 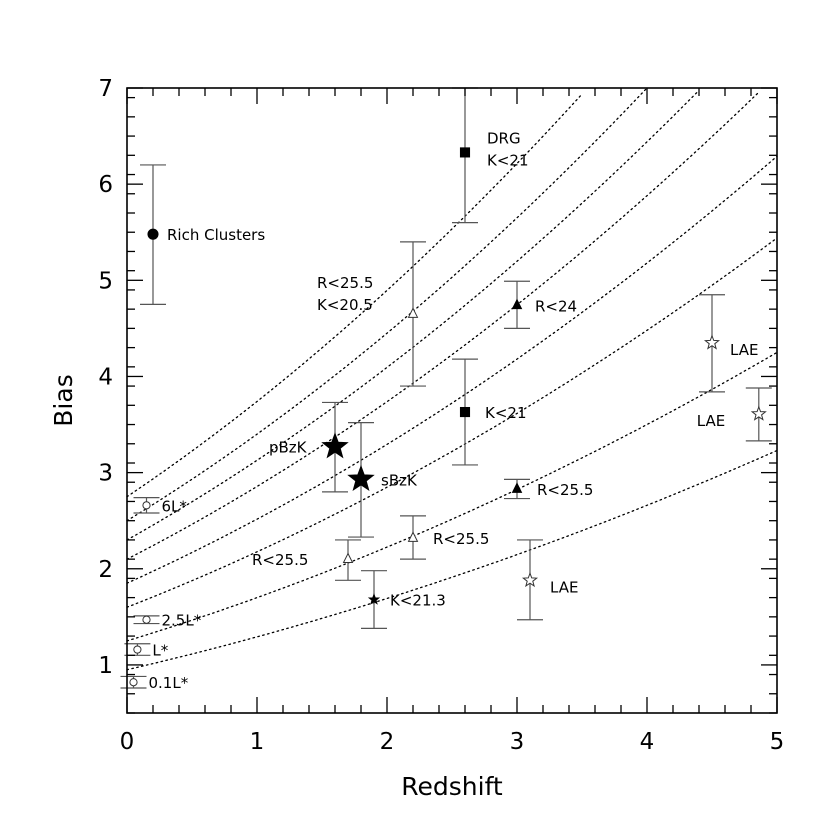 What do you see at coordinates (647, 742) in the screenshot?
I see `x-tick-label: 4` at bounding box center [647, 742].